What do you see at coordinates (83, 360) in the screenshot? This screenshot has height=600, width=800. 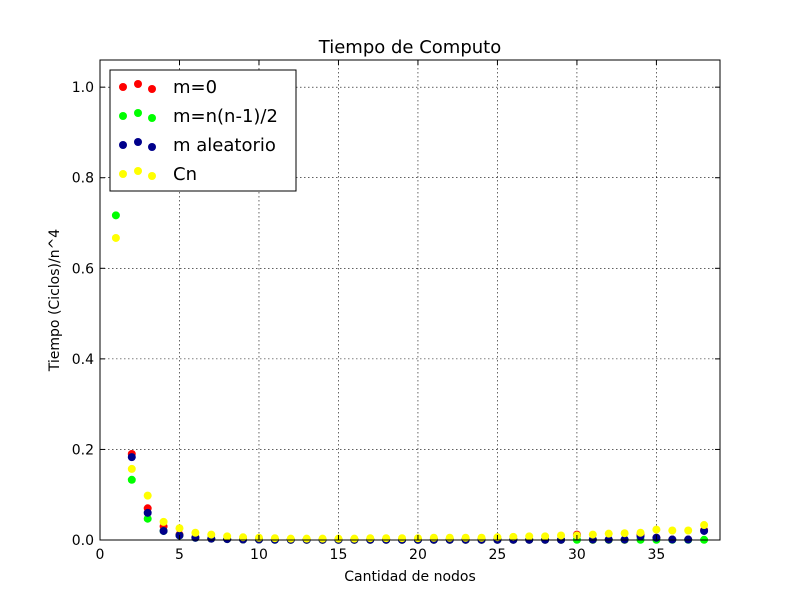 I see `y-tick-label: 0.4` at bounding box center [83, 360].